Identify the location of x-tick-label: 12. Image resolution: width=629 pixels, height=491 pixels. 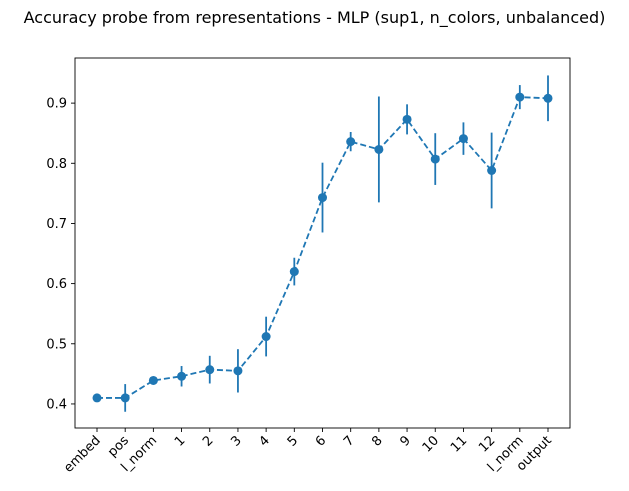
(487, 444).